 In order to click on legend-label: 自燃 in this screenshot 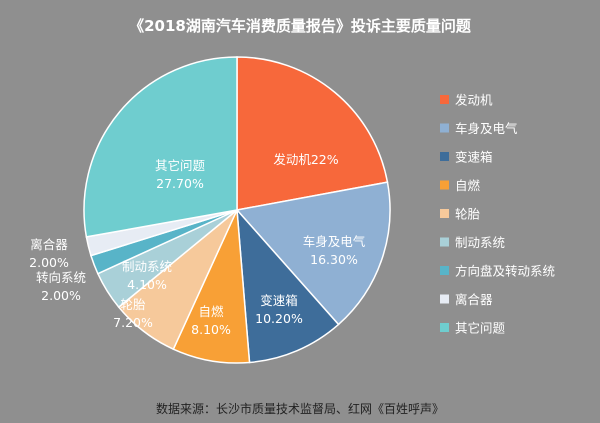, I will do `click(468, 185)`.